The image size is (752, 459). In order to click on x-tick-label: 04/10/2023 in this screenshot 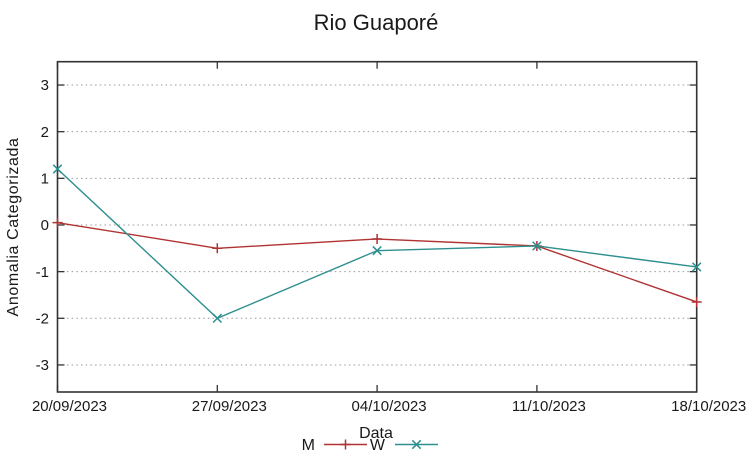, I will do `click(389, 406)`.